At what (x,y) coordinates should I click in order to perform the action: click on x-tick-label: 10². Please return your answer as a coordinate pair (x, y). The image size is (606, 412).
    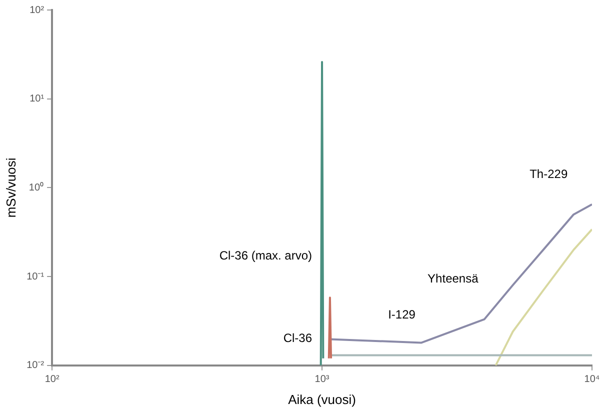
    Looking at the image, I should click on (52, 380).